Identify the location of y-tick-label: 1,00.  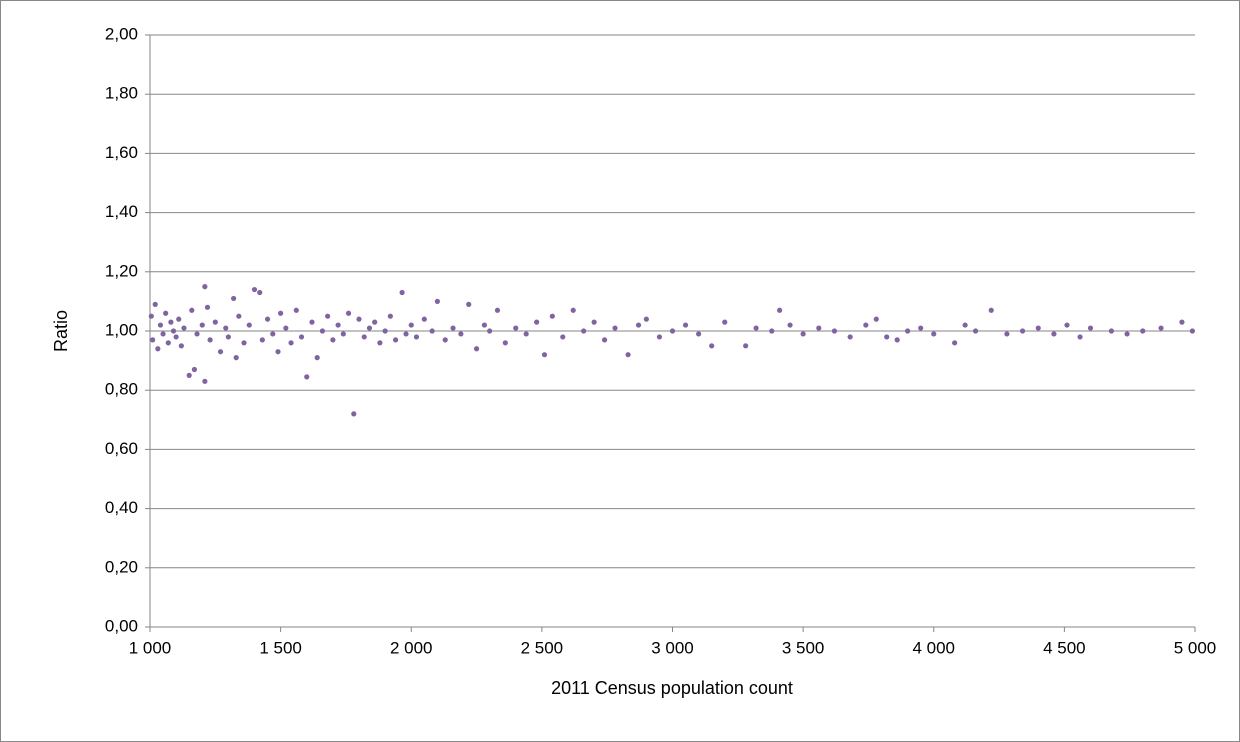
(121, 329).